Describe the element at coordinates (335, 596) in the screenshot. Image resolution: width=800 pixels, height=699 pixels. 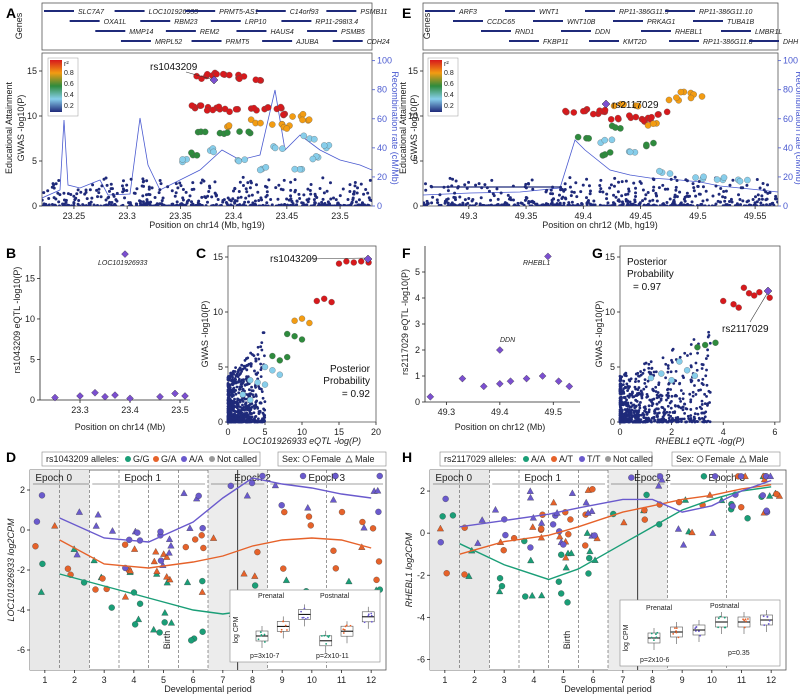
I see `inset-postnatal-d: Postnatal` at that location.